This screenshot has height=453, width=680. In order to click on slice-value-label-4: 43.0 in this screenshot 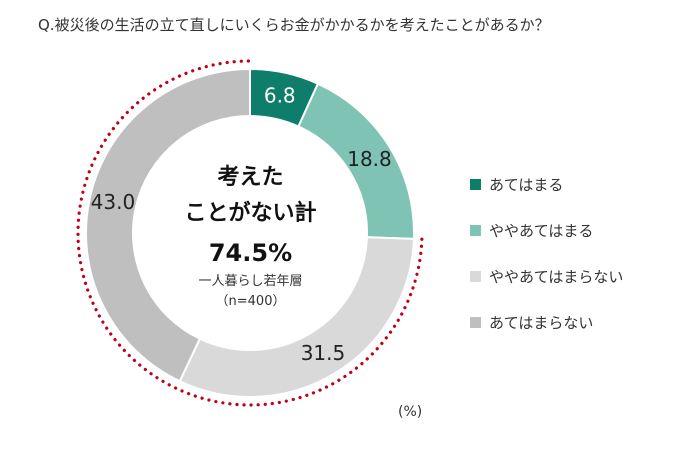, I will do `click(113, 202)`.